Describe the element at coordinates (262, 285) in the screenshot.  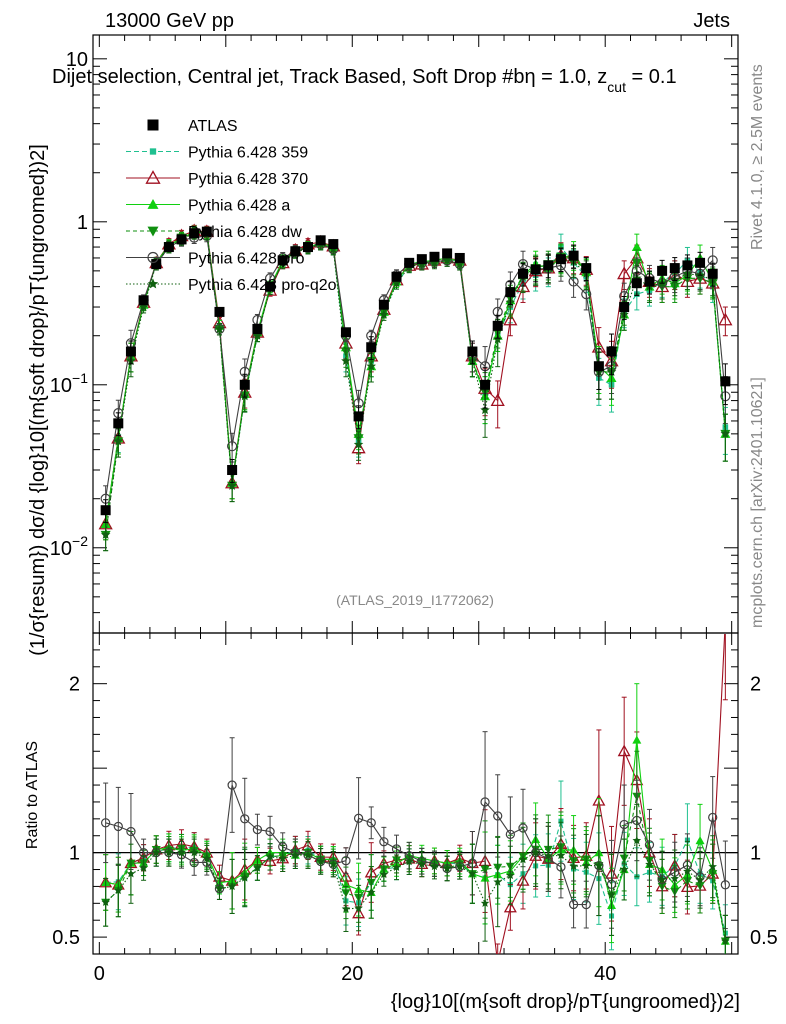
I see `legend-label-pproq2o: Pythia 6.428 pro-q2o` at that location.